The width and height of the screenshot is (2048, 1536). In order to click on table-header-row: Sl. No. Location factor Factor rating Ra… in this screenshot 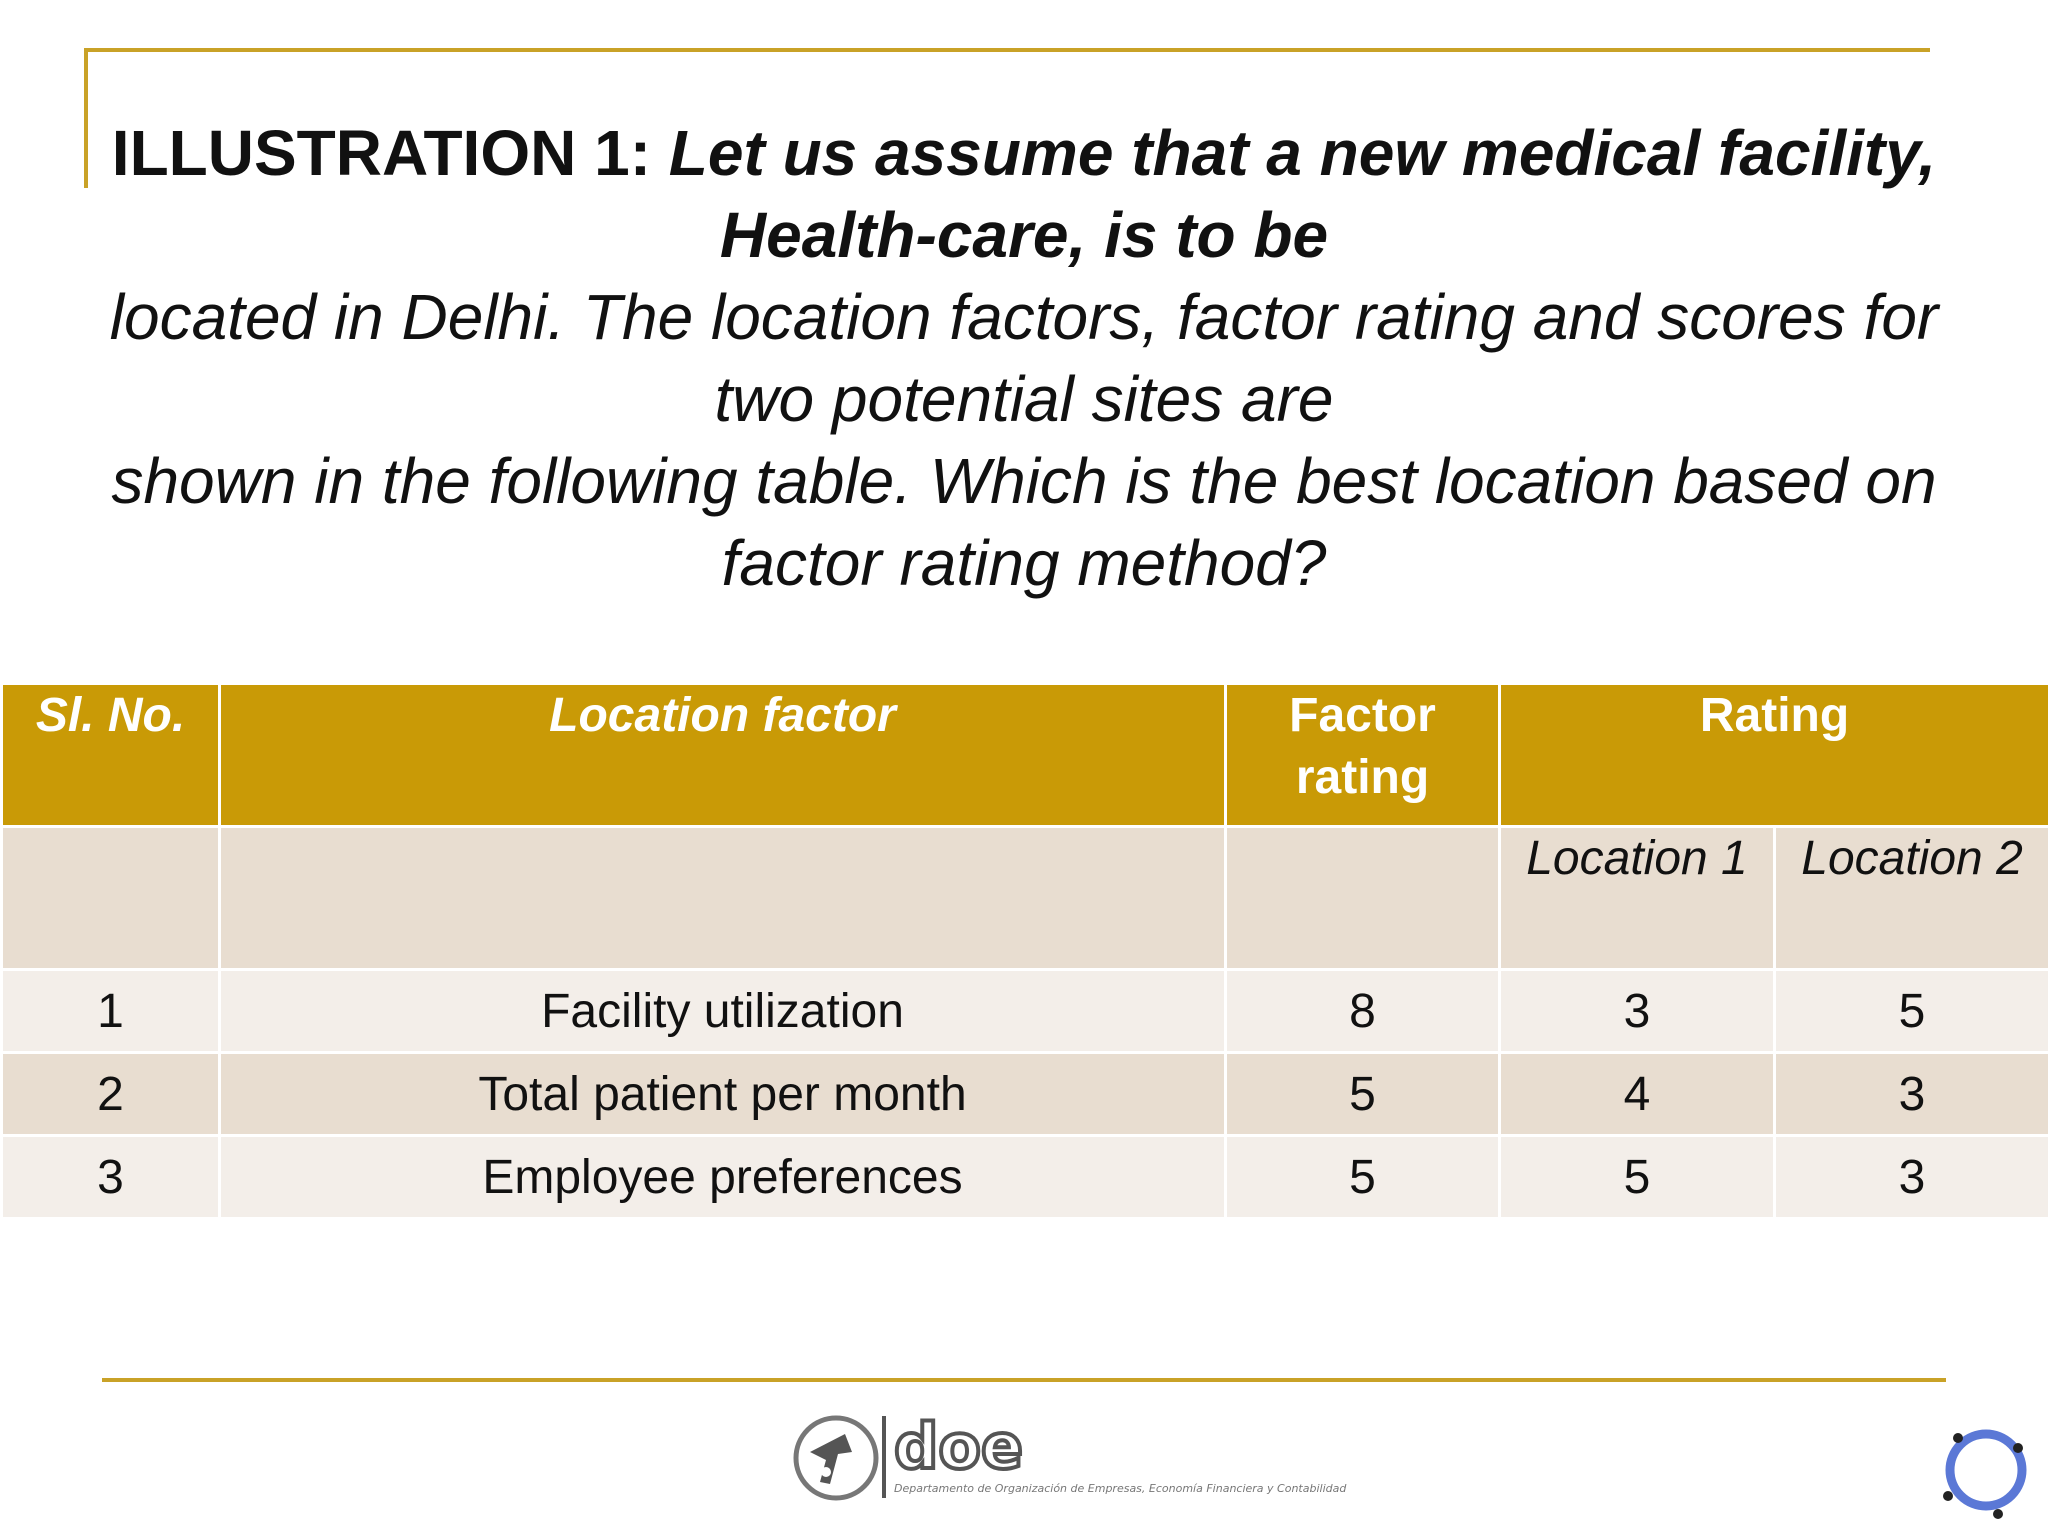, I will do `click(1024, 755)`.